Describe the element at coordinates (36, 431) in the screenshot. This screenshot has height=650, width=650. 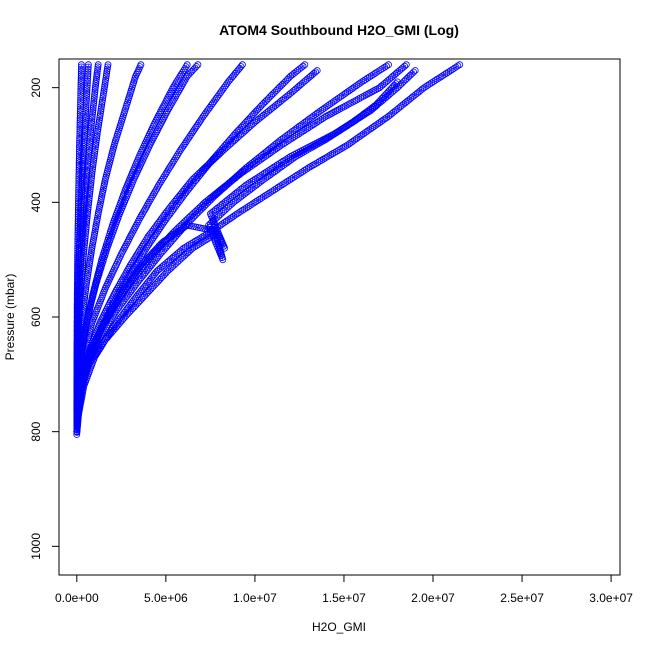
I see `y-tick-label: 800` at that location.